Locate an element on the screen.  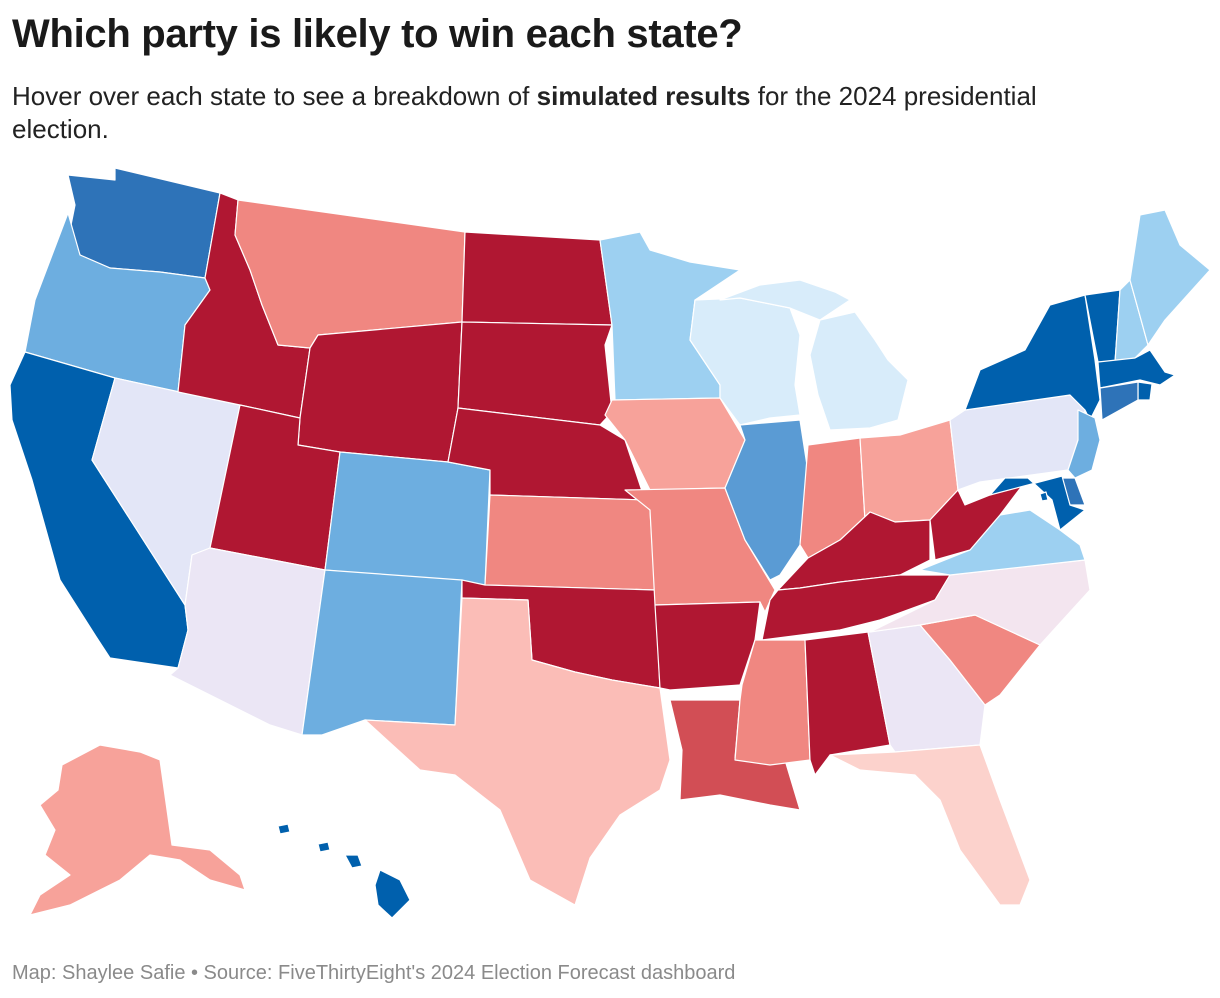
state-CO: Colorado is located at coordinates (407, 518).